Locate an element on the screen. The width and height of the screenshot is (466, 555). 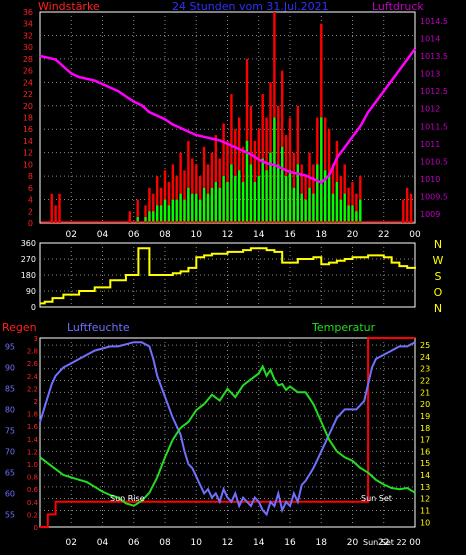
pressure-tick-label: 1011.5 is located at coordinates (434, 126).